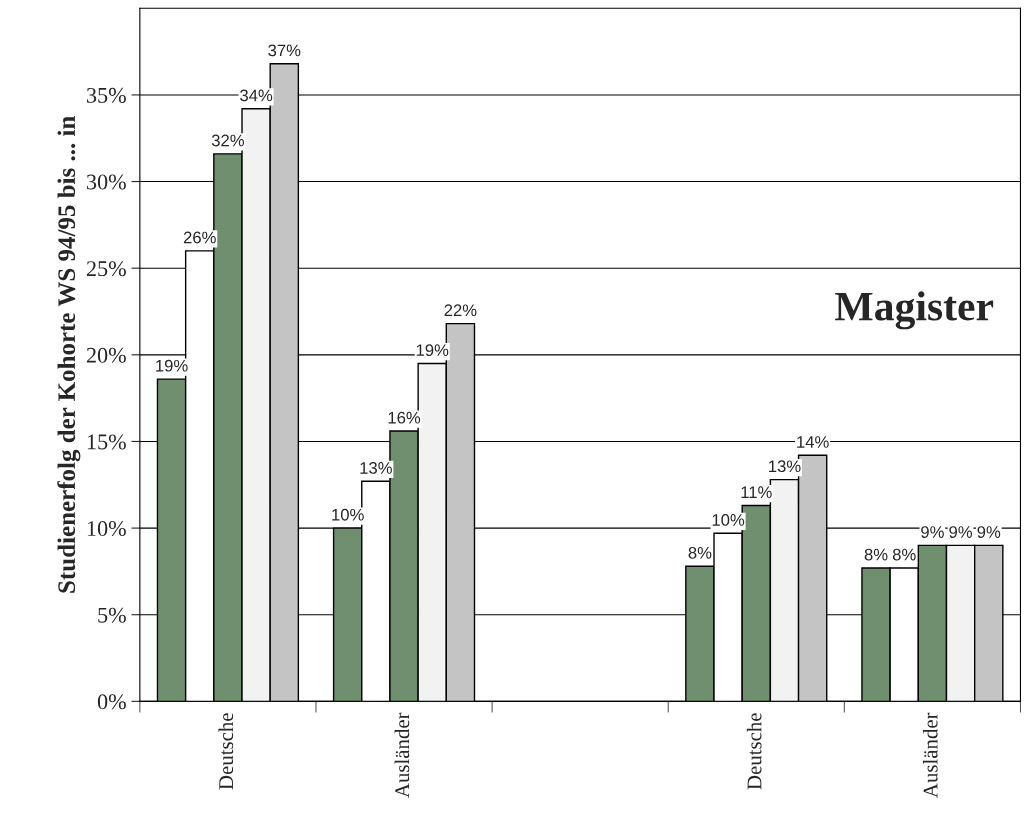  Describe the element at coordinates (756, 492) in the screenshot. I see `data-label: 11%` at that location.